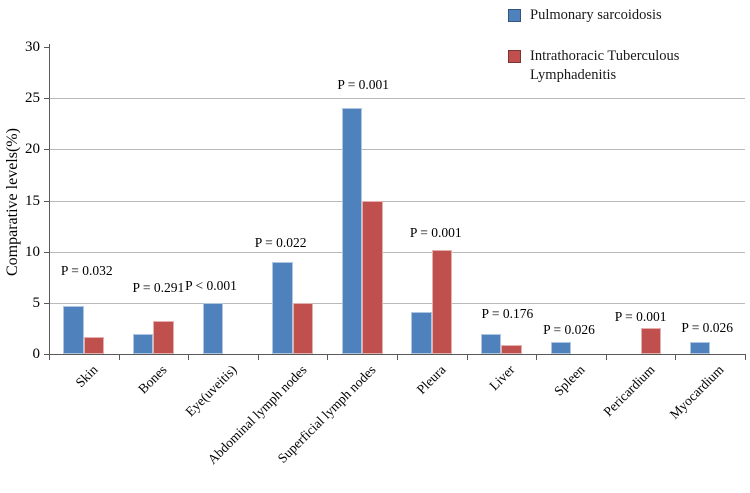 The height and width of the screenshot is (493, 750). Describe the element at coordinates (421, 333) in the screenshot. I see `bar-pulmonary-sarcoidosis-pleura` at that location.